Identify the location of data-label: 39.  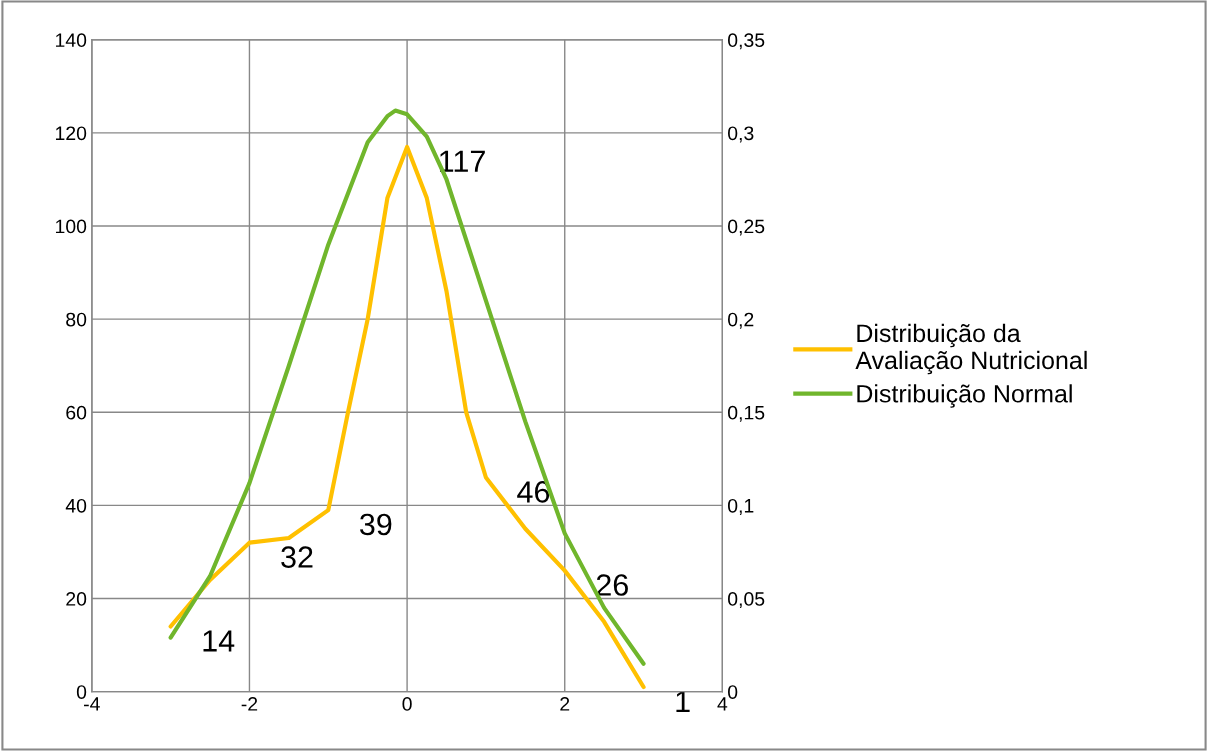
(375, 524).